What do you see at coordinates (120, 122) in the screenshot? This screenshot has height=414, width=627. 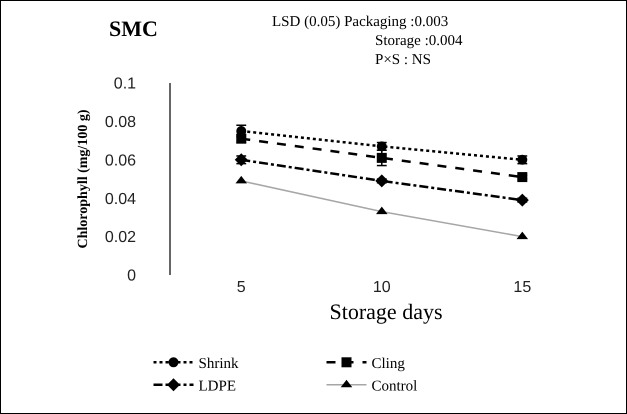 I see `y-tick-label: 0.08` at bounding box center [120, 122].